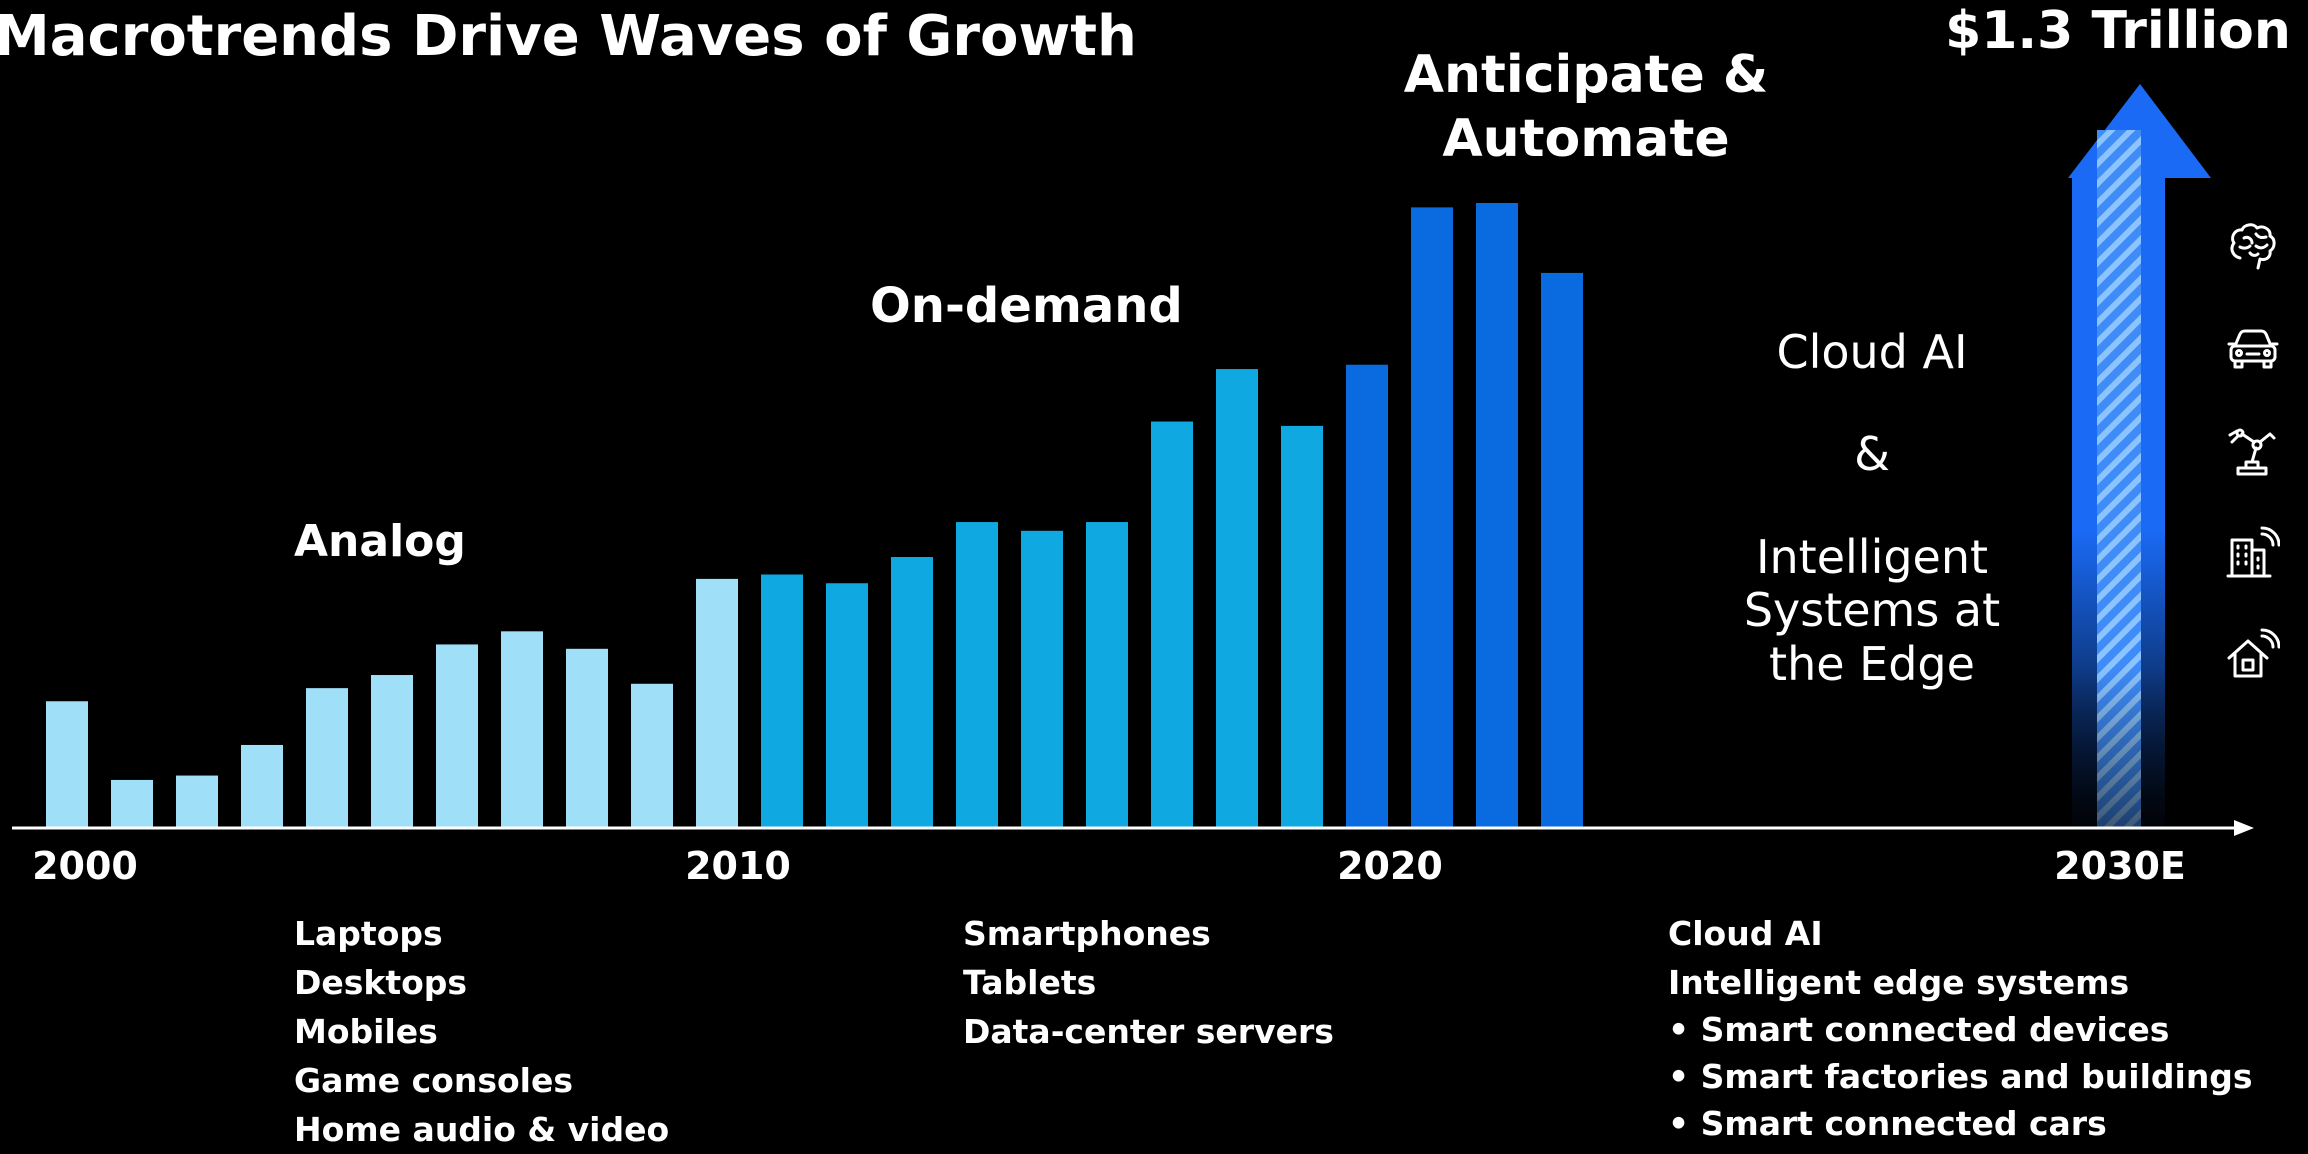 The image size is (2308, 1154). I want to click on smart-home-icon, so click(2253, 653).